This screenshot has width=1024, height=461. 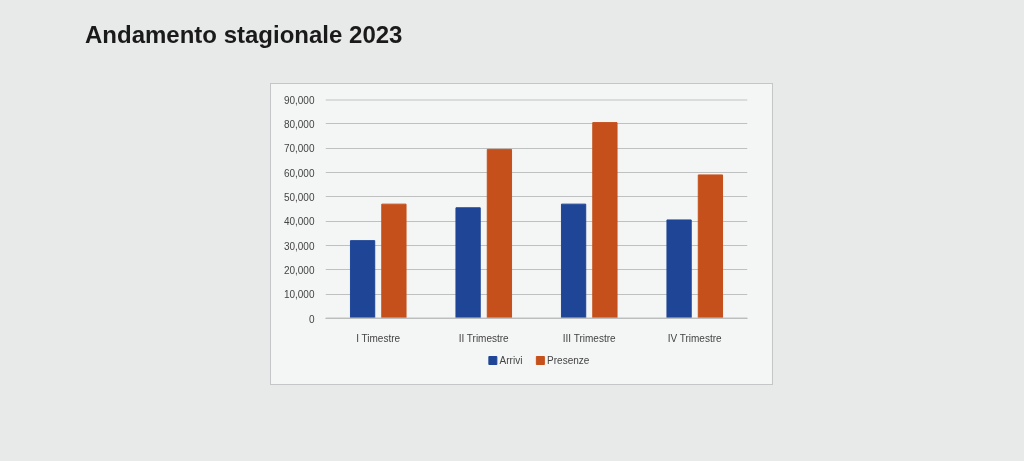 What do you see at coordinates (568, 360) in the screenshot?
I see `legend-label: Presenze` at bounding box center [568, 360].